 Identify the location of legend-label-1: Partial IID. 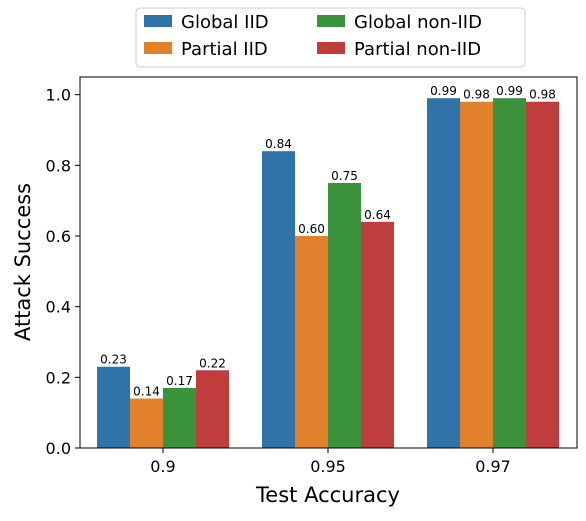
(224, 49).